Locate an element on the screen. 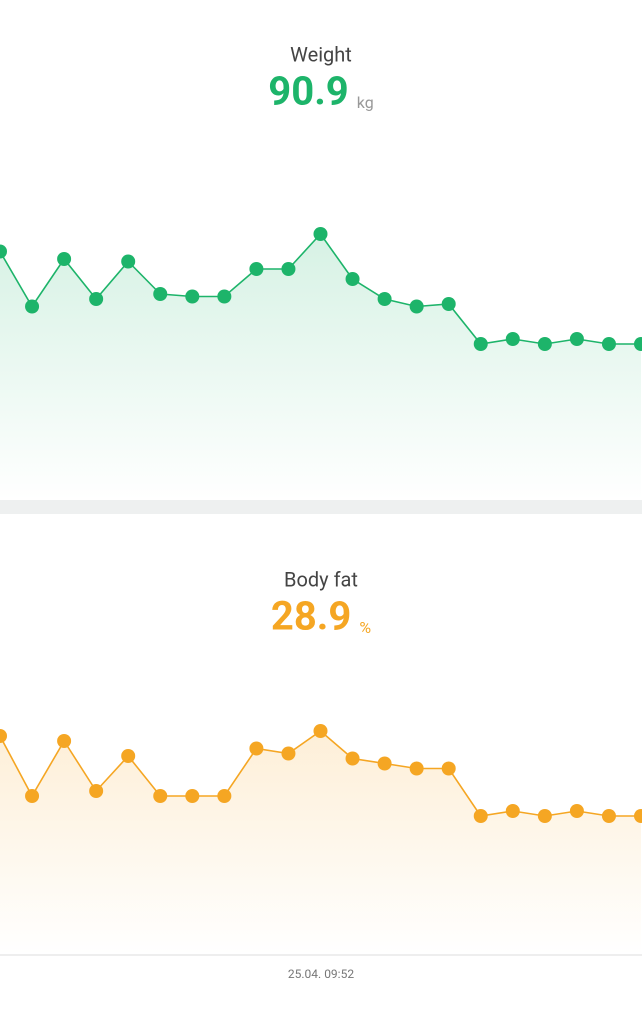 This screenshot has height=1023, width=642. current-value: 28.9 is located at coordinates (311, 616).